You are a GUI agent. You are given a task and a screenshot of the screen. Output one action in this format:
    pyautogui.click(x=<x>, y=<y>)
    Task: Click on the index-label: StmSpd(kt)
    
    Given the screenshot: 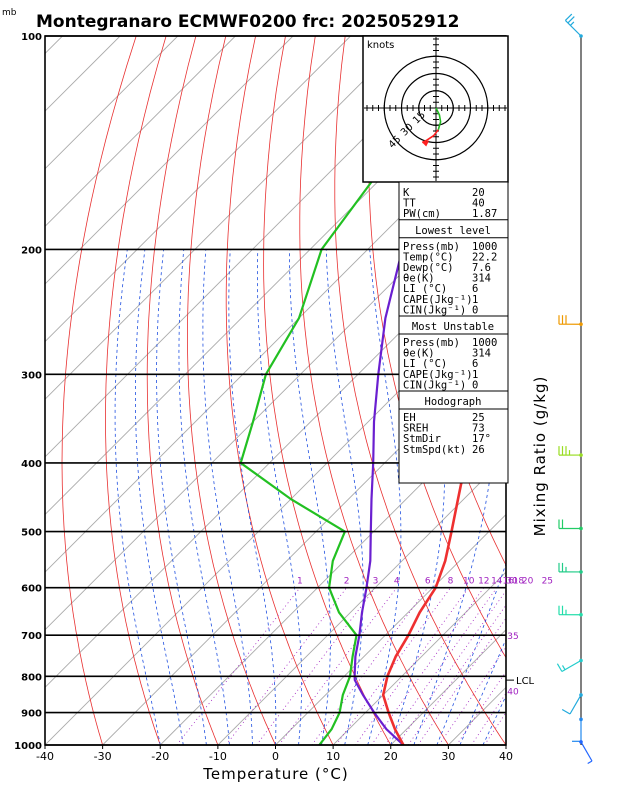 What is the action you would take?
    pyautogui.click(x=434, y=450)
    